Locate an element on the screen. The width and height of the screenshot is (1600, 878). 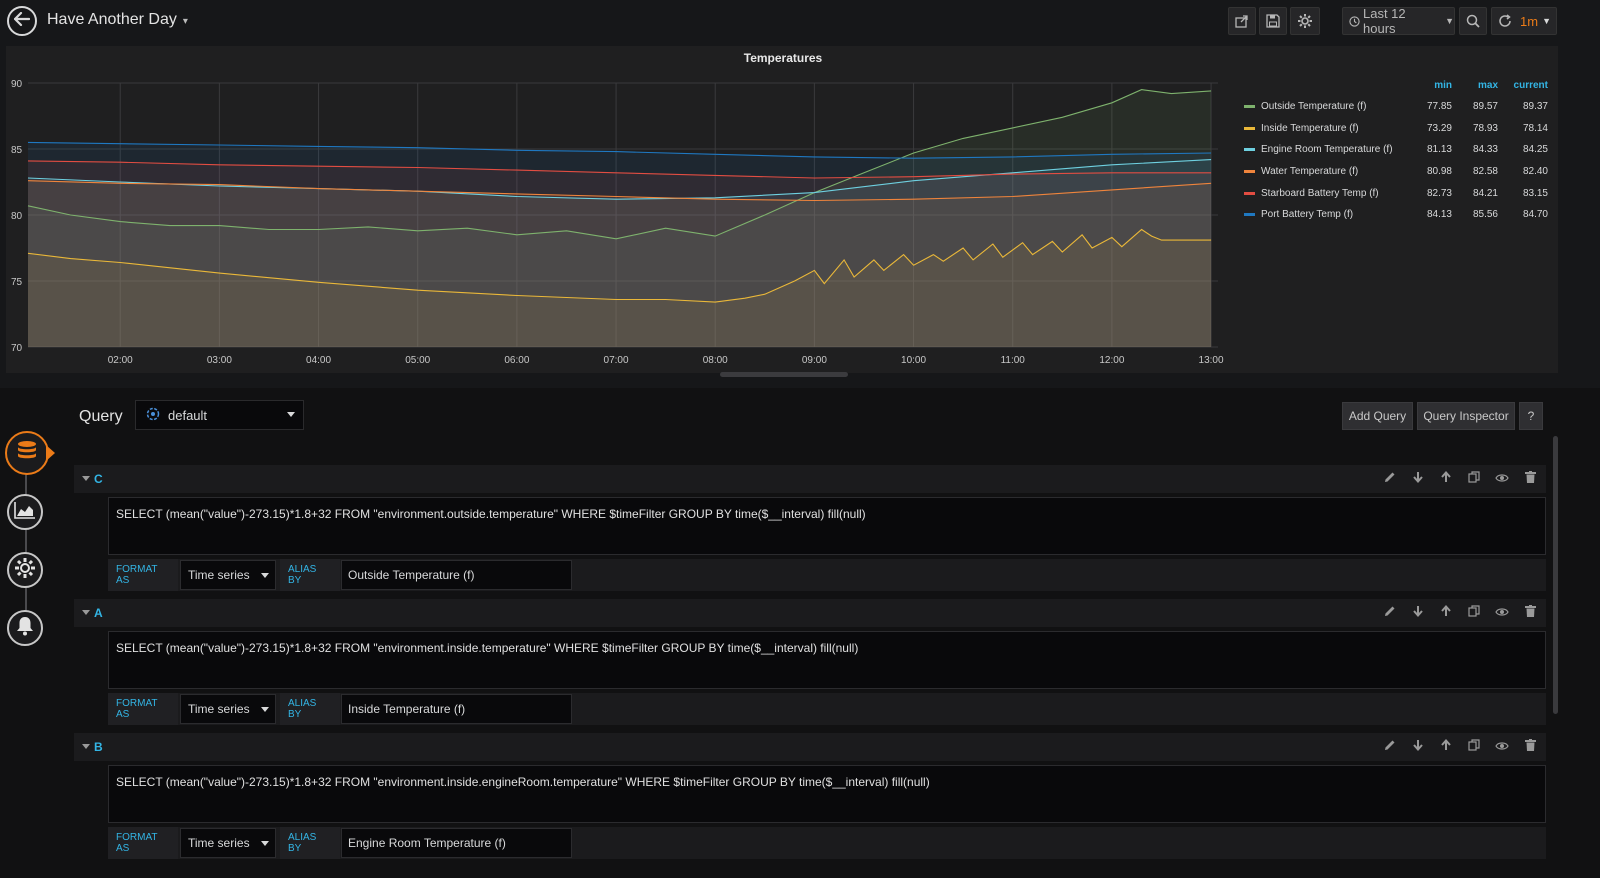
query-collapse-toggle: C is located at coordinates (92, 479).